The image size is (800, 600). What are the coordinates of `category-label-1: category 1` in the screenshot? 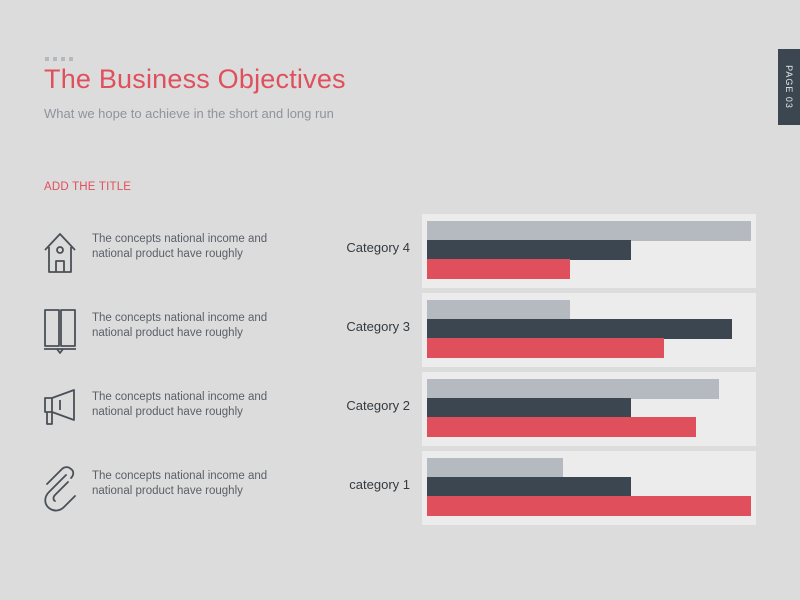 It's located at (379, 484).